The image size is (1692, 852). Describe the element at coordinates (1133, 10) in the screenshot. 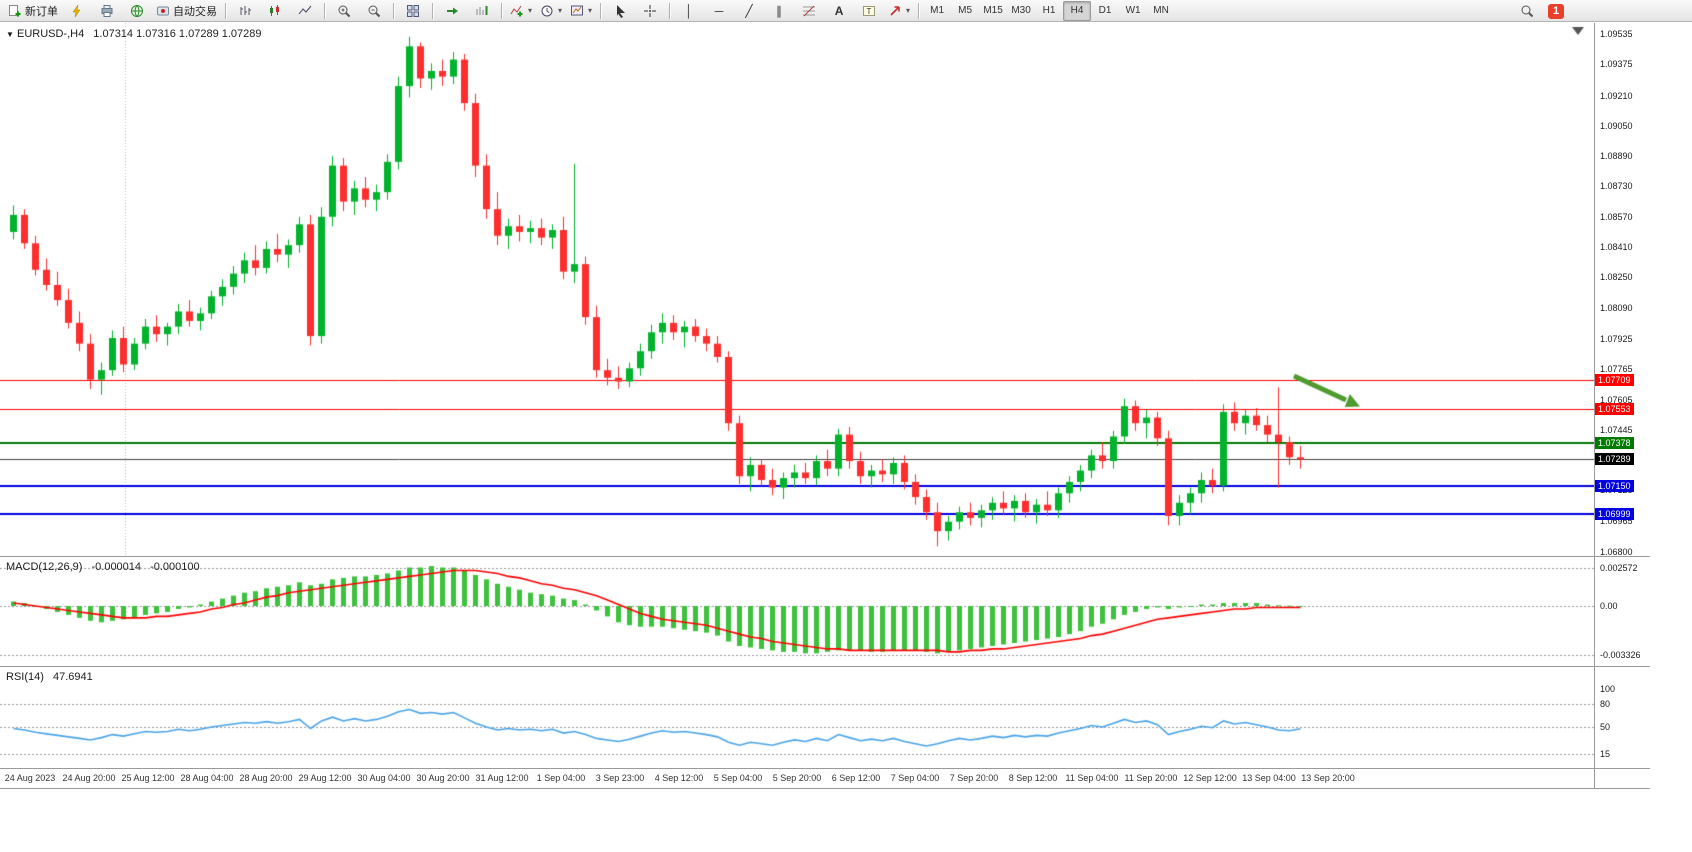

I see `timeframe-w1-button: W1` at that location.